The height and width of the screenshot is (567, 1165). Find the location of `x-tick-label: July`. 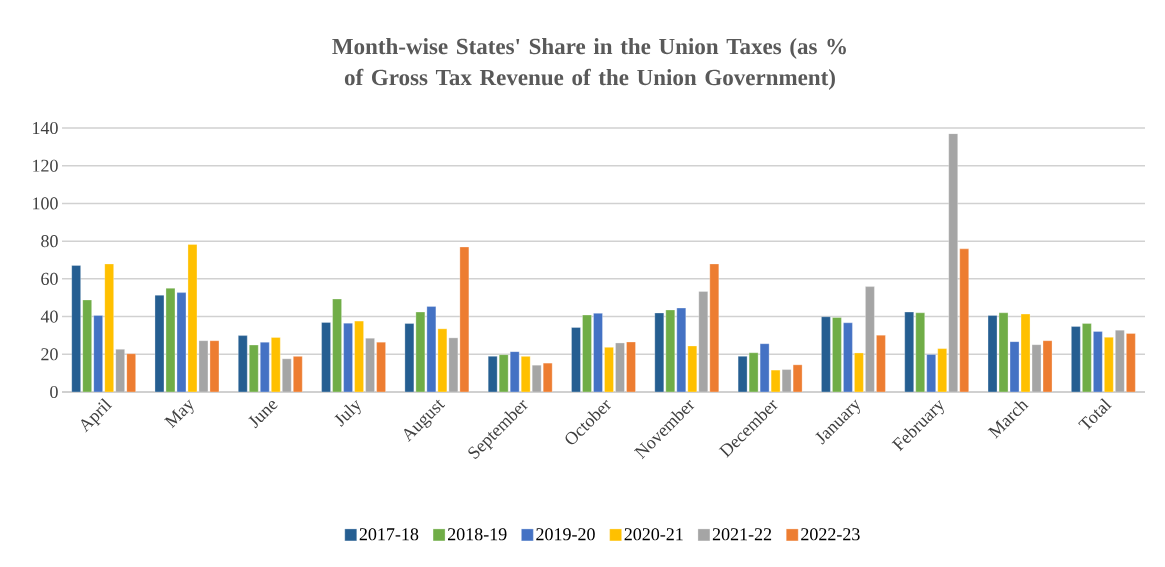

x-tick-label: July is located at coordinates (347, 413).